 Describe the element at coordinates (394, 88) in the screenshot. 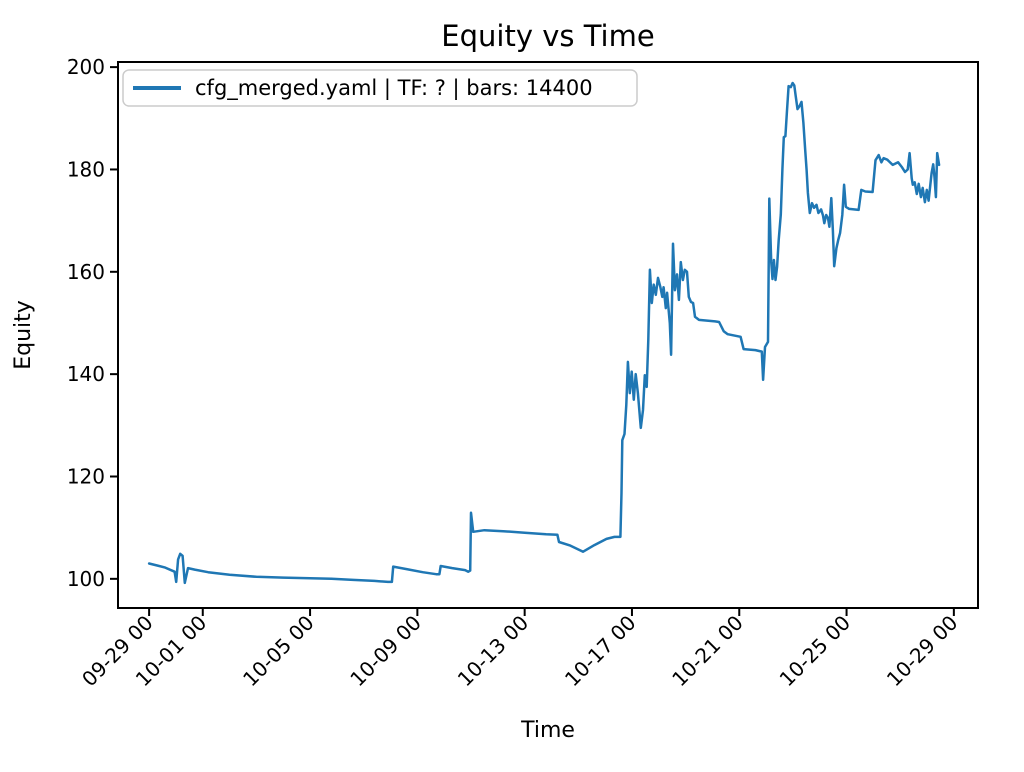

I see `legend-label: cfg_merged.yaml | TF: ? | bars: 14400` at that location.